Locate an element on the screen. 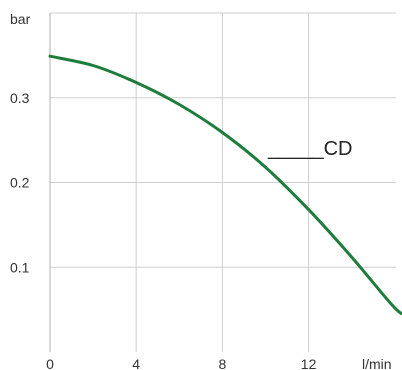 Image resolution: width=402 pixels, height=370 pixels. y-tick-label: 0.1 is located at coordinates (20, 267).